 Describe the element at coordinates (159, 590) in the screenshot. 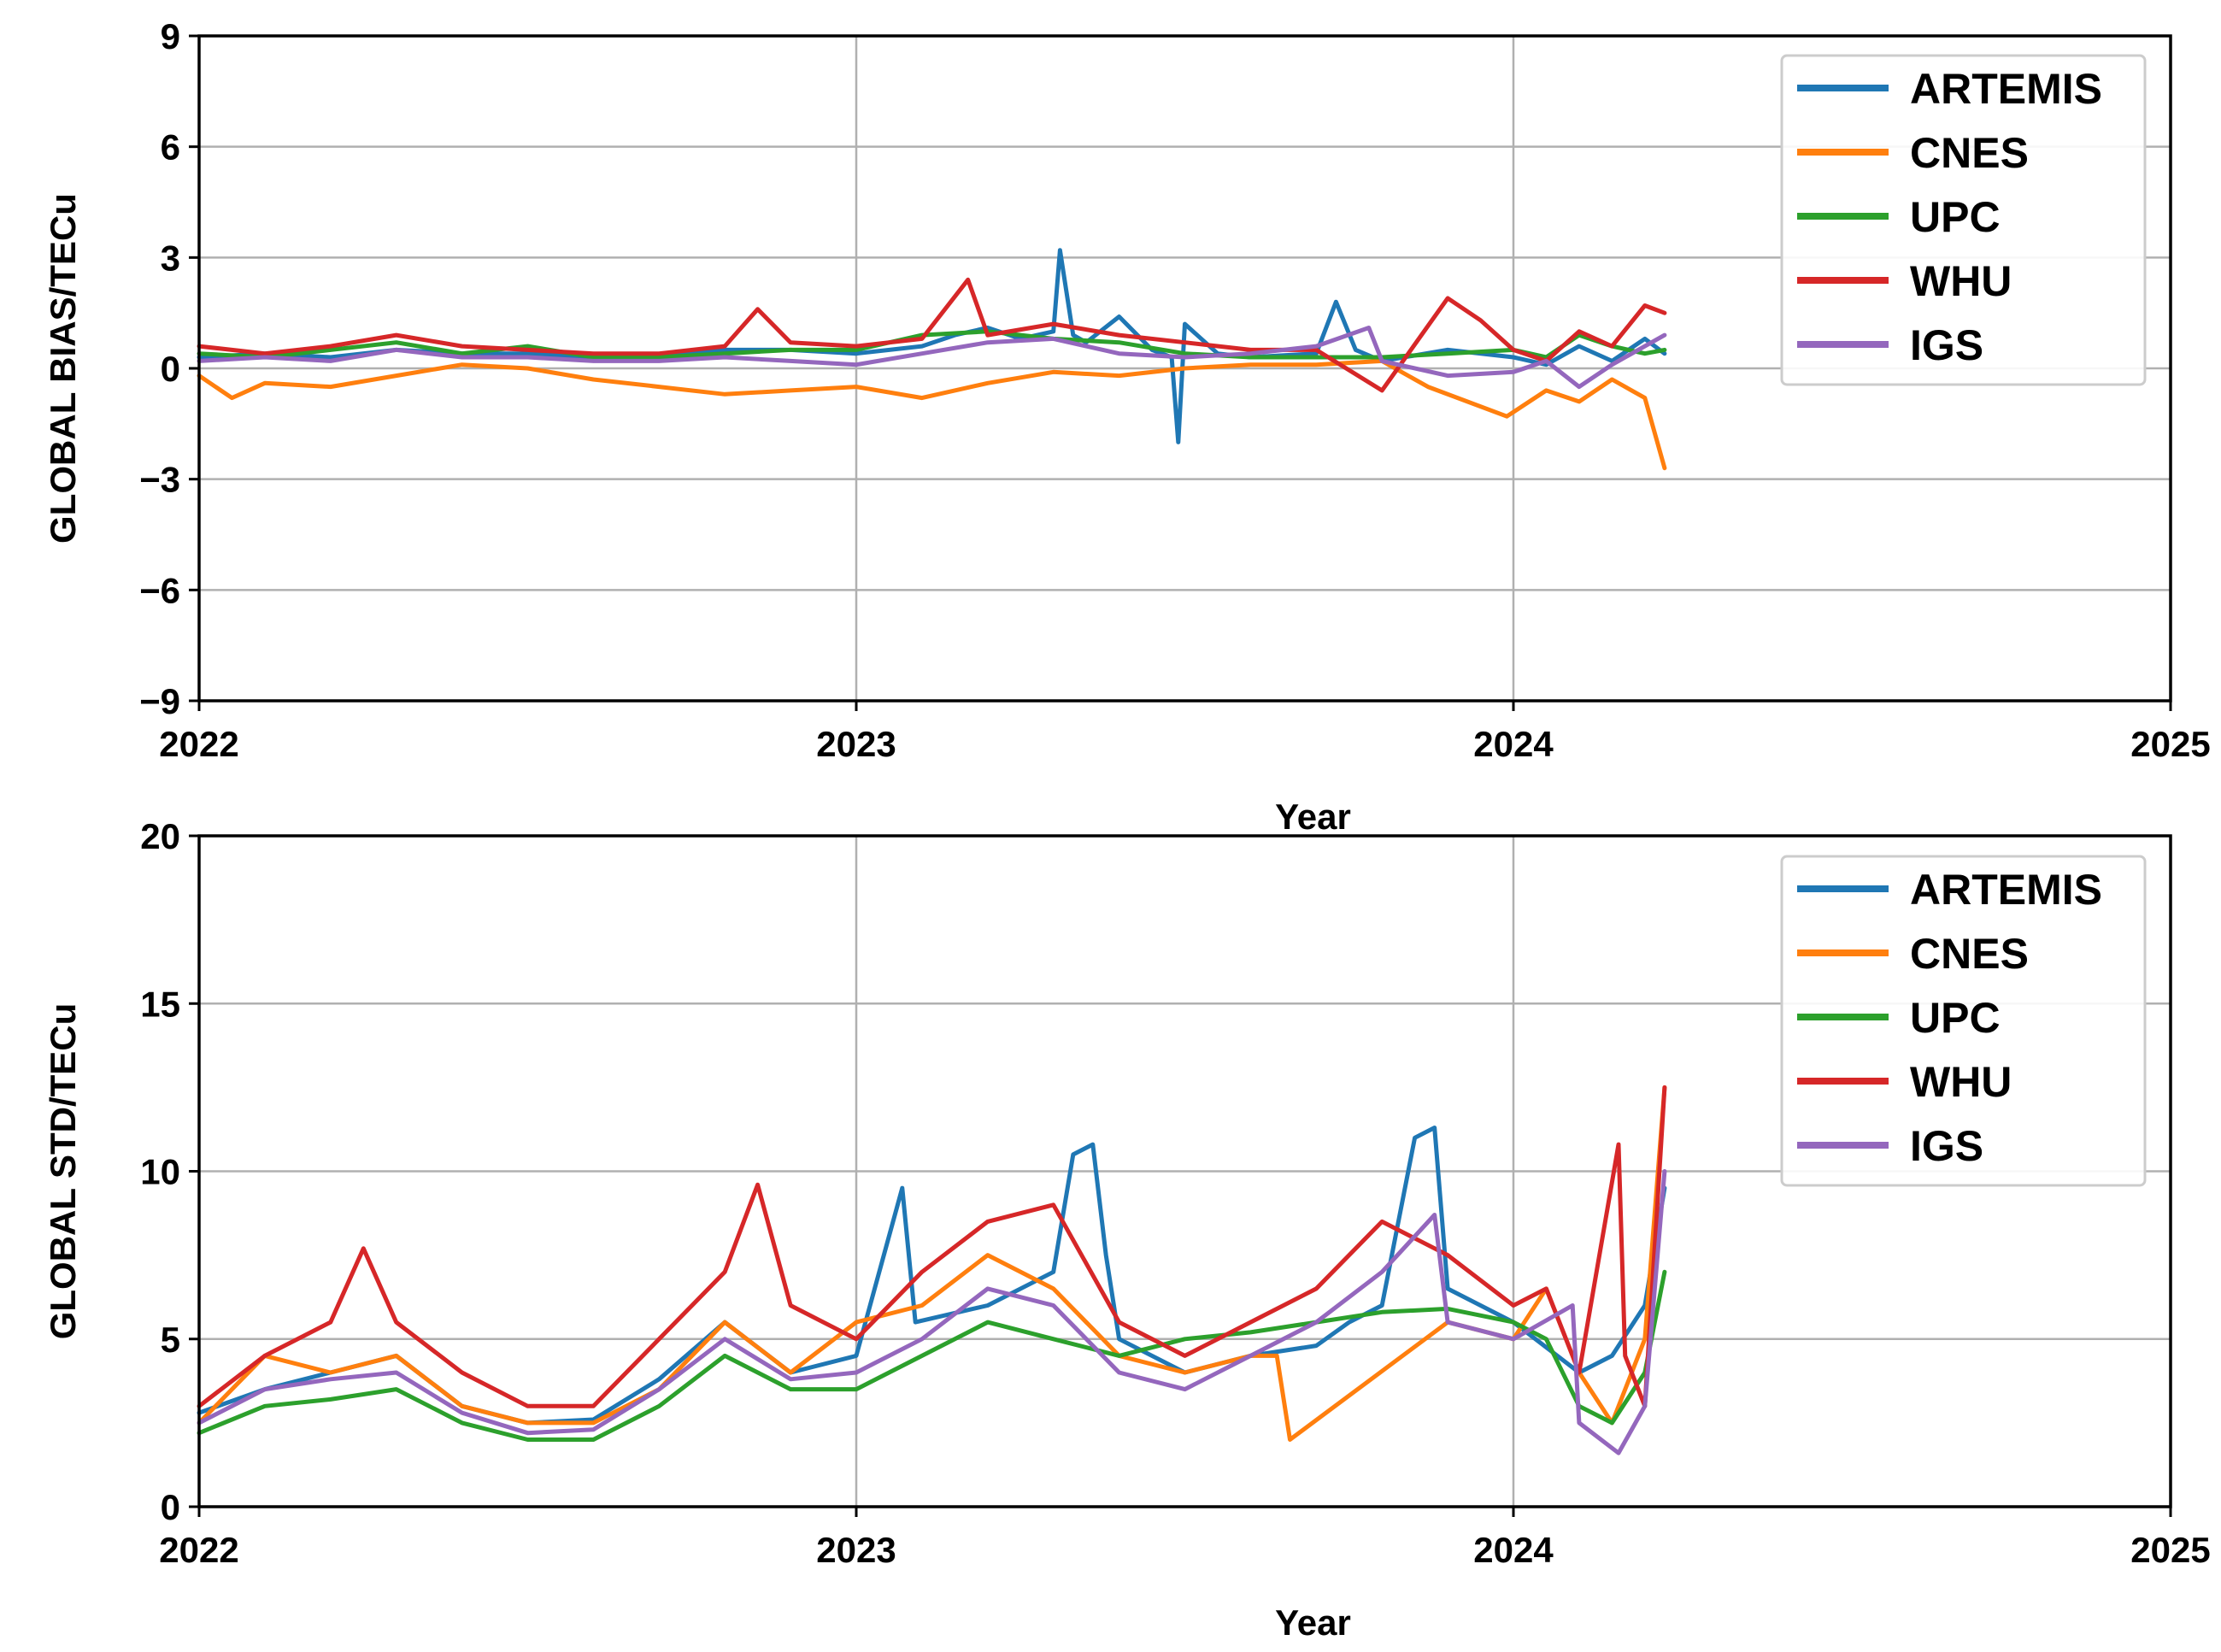

I see `y-tick-label: −6` at that location.